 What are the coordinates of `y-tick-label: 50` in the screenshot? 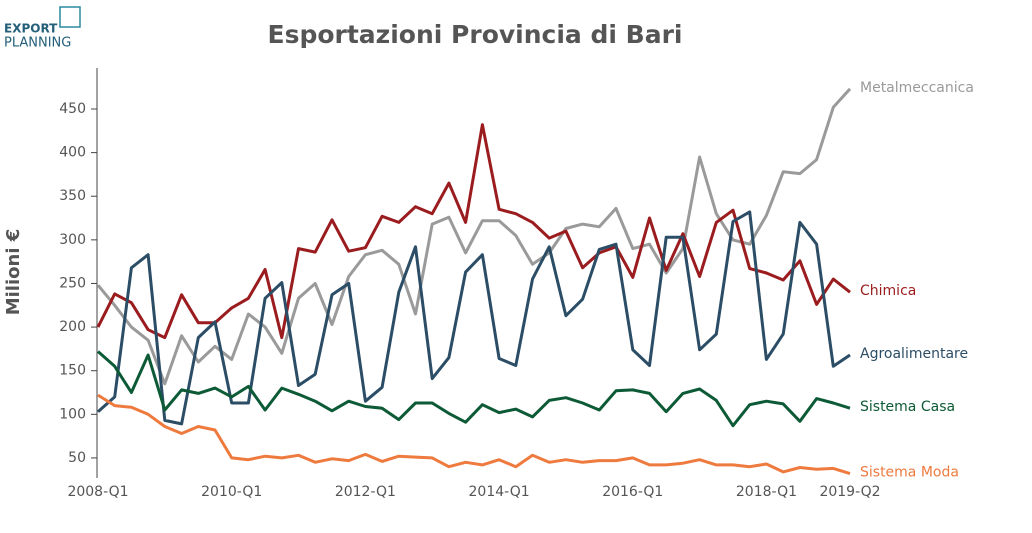 It's located at (77, 458).